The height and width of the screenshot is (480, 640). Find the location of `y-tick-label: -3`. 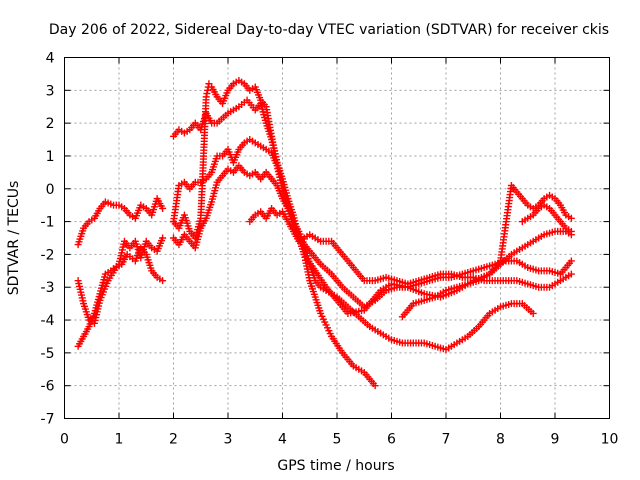

y-tick-label: -3 is located at coordinates (48, 288).